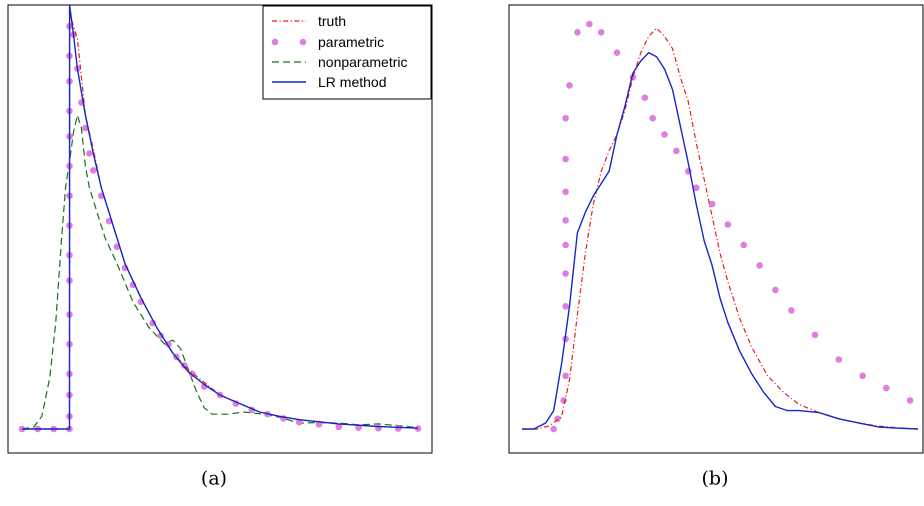 This screenshot has height=506, width=924. I want to click on legend-swatch-parametric, so click(289, 42).